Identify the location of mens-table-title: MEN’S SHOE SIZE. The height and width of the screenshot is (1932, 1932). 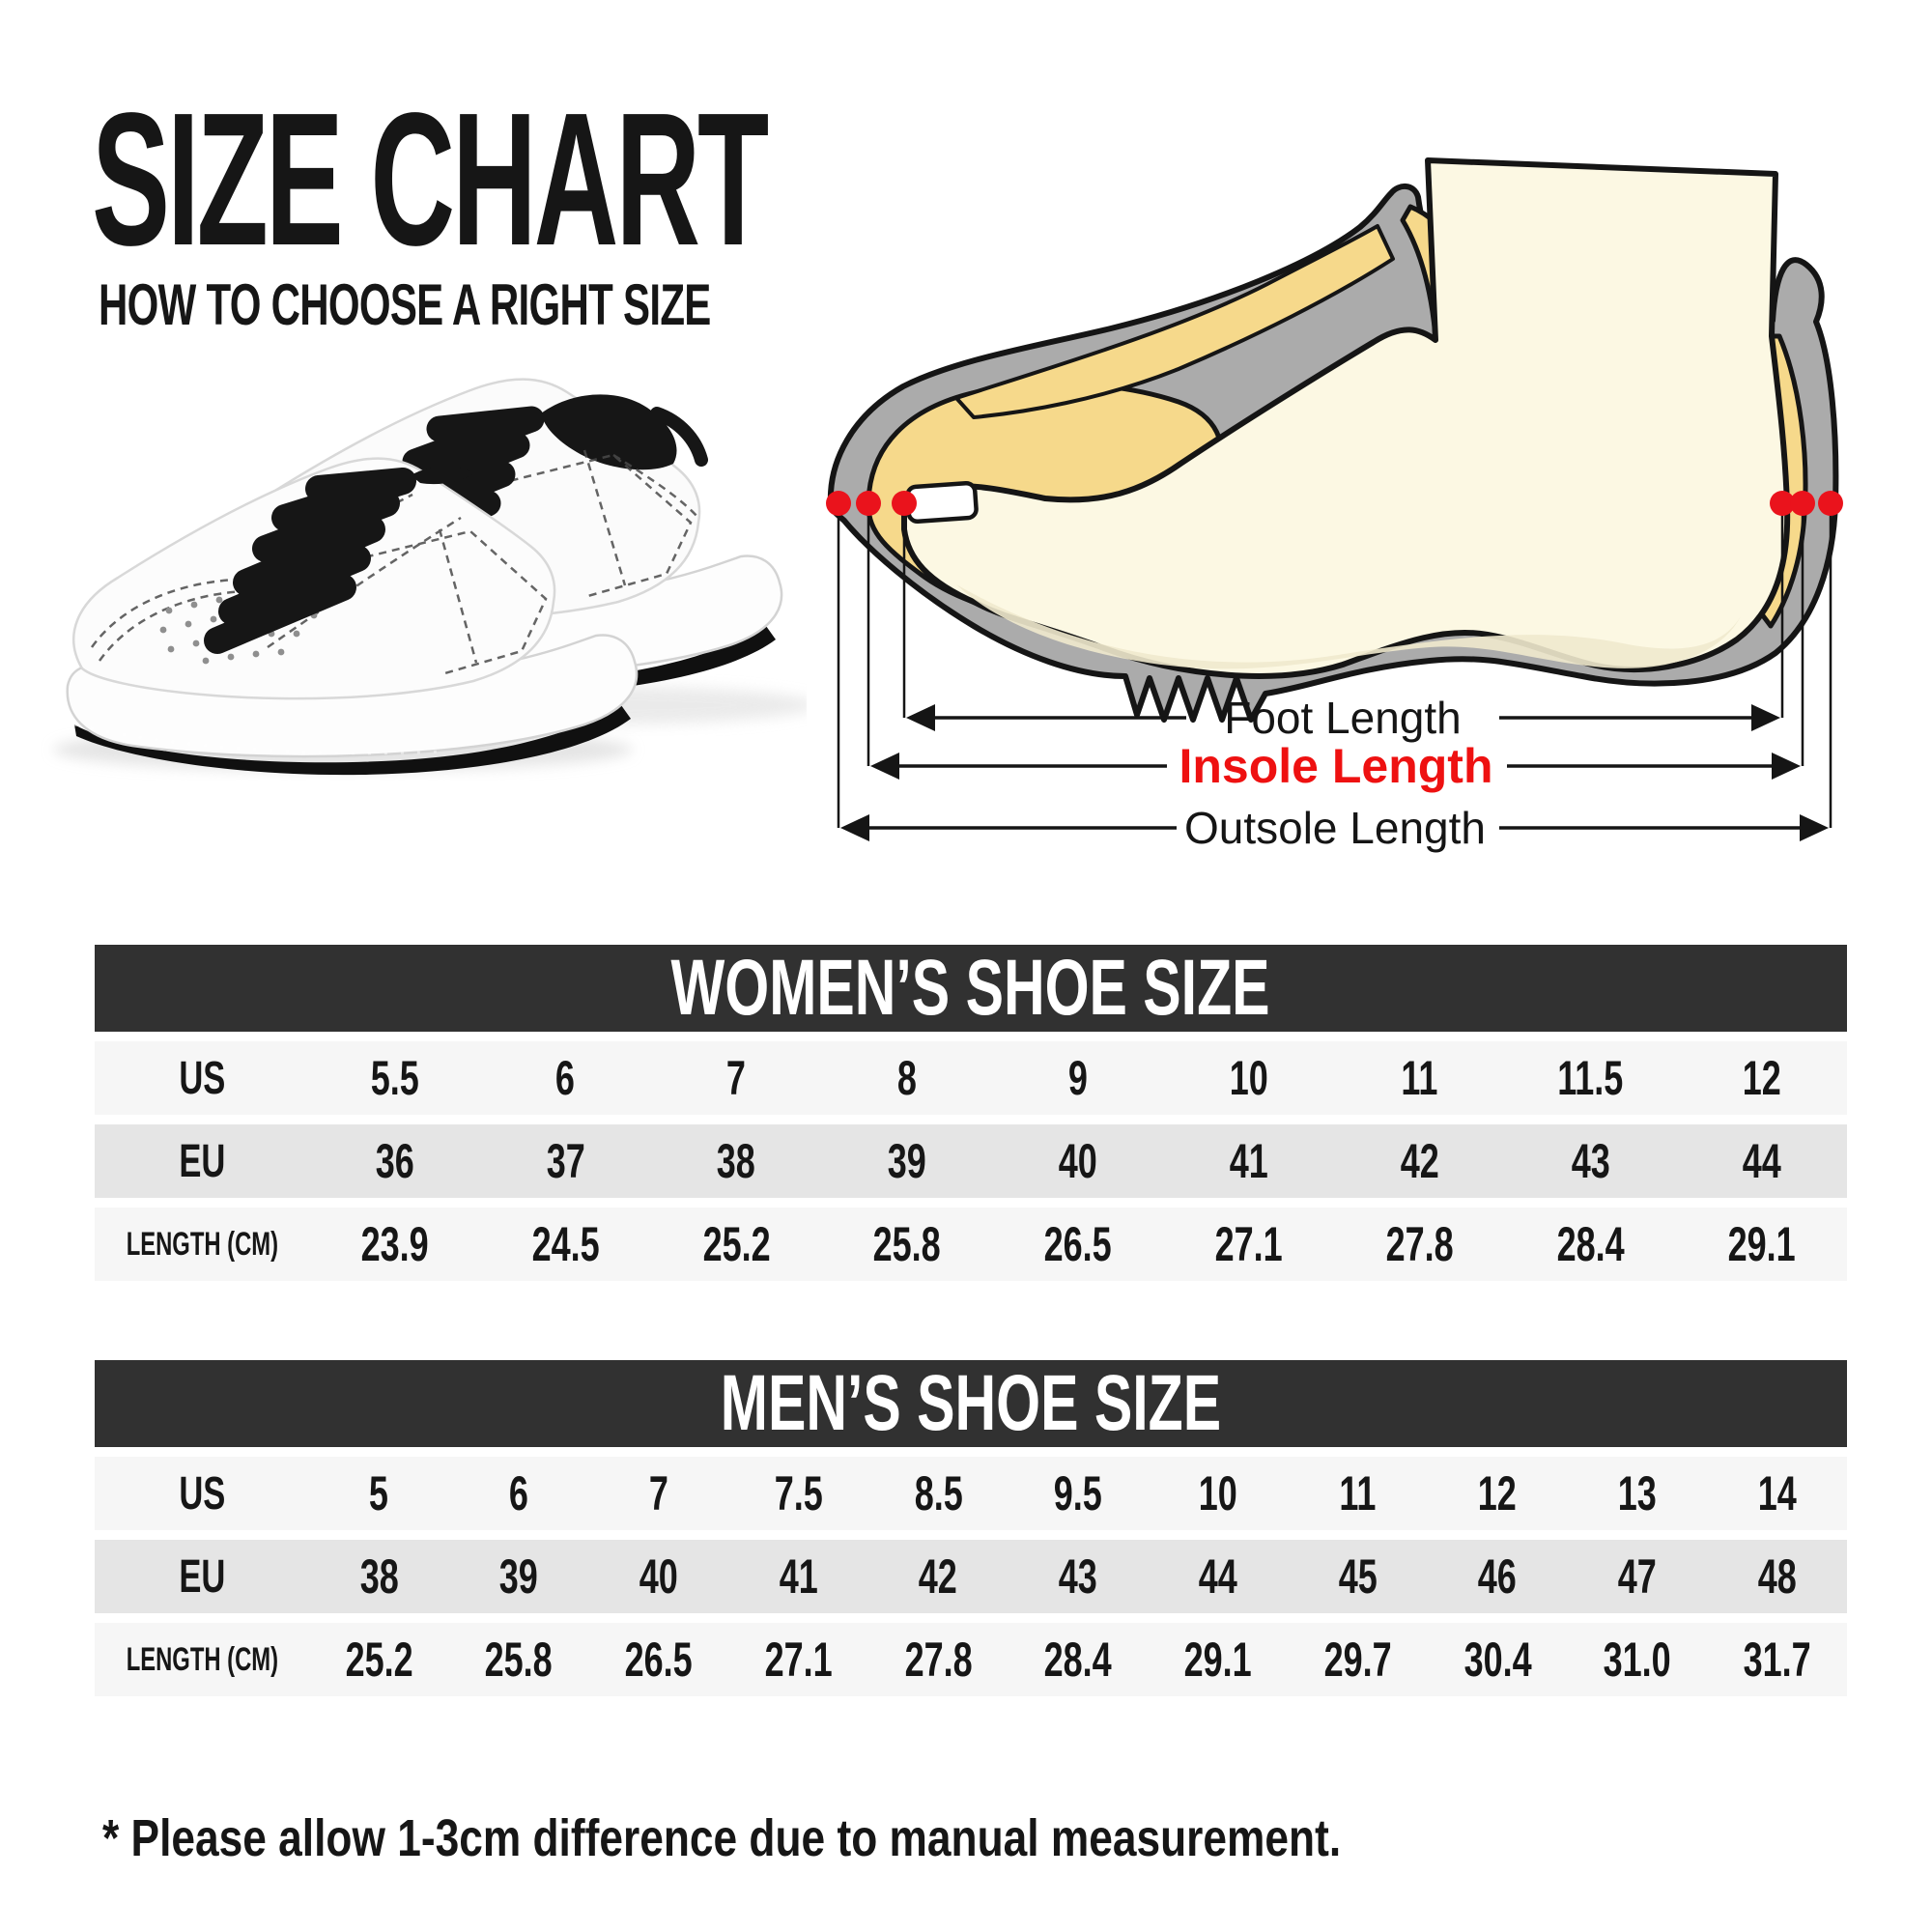
(971, 1403).